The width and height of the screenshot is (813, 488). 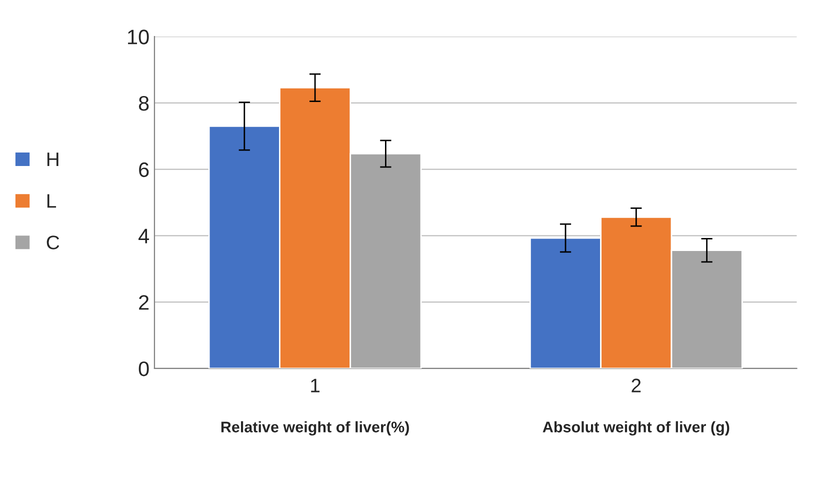 What do you see at coordinates (143, 236) in the screenshot?
I see `y-tick-label: 4` at bounding box center [143, 236].